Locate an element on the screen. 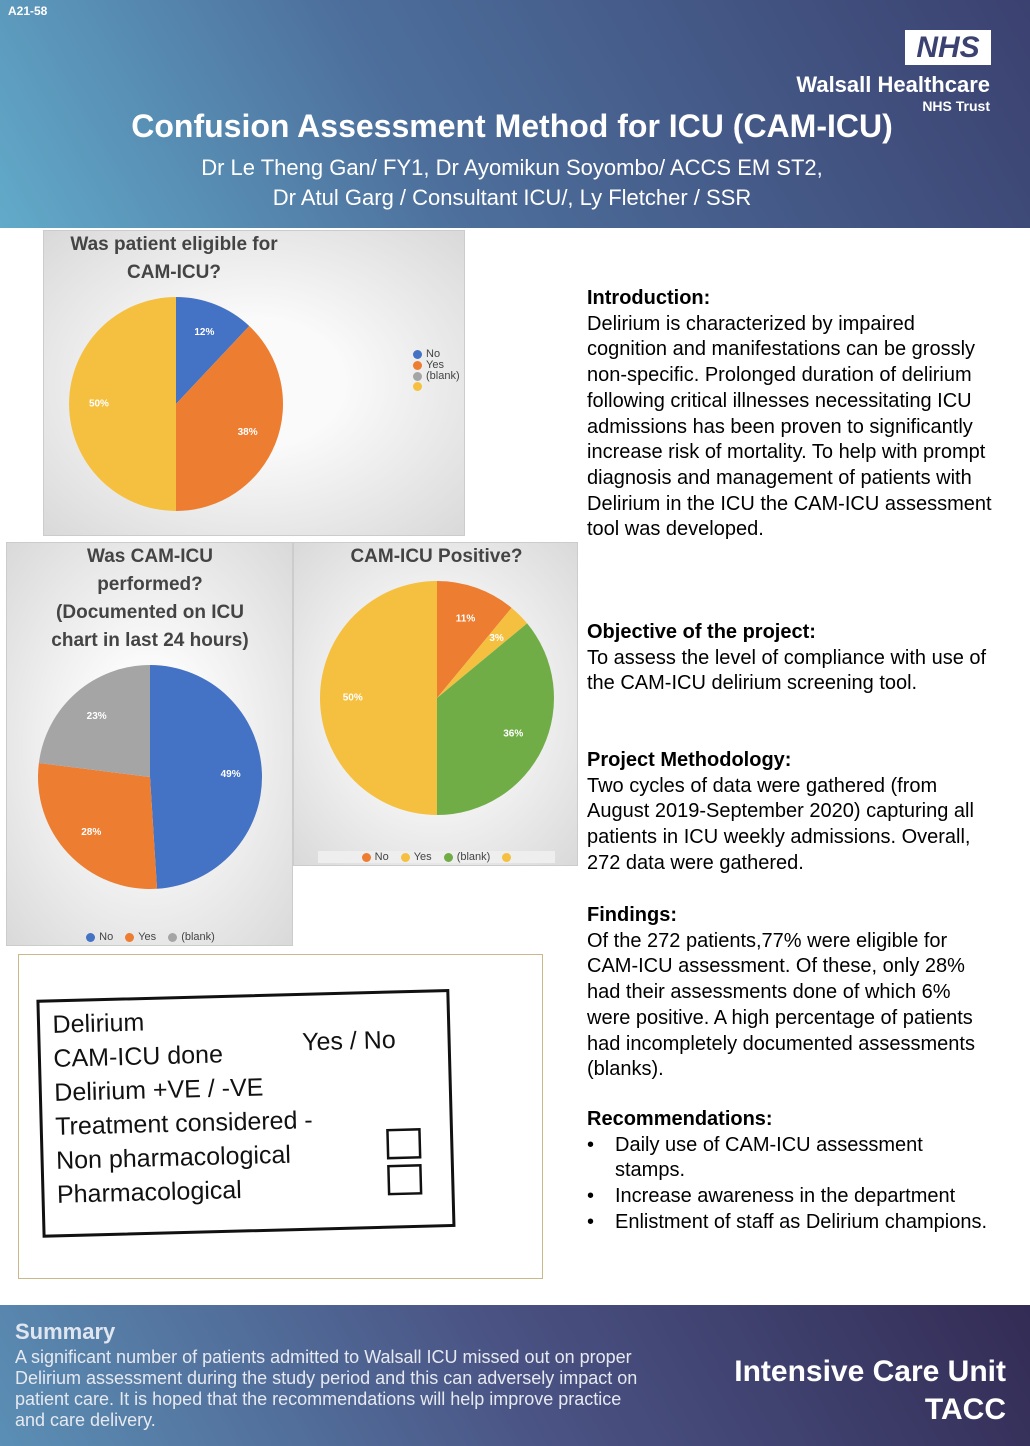 The width and height of the screenshot is (1030, 1446). pie-plot: 12% 38% 50% is located at coordinates (176, 404).